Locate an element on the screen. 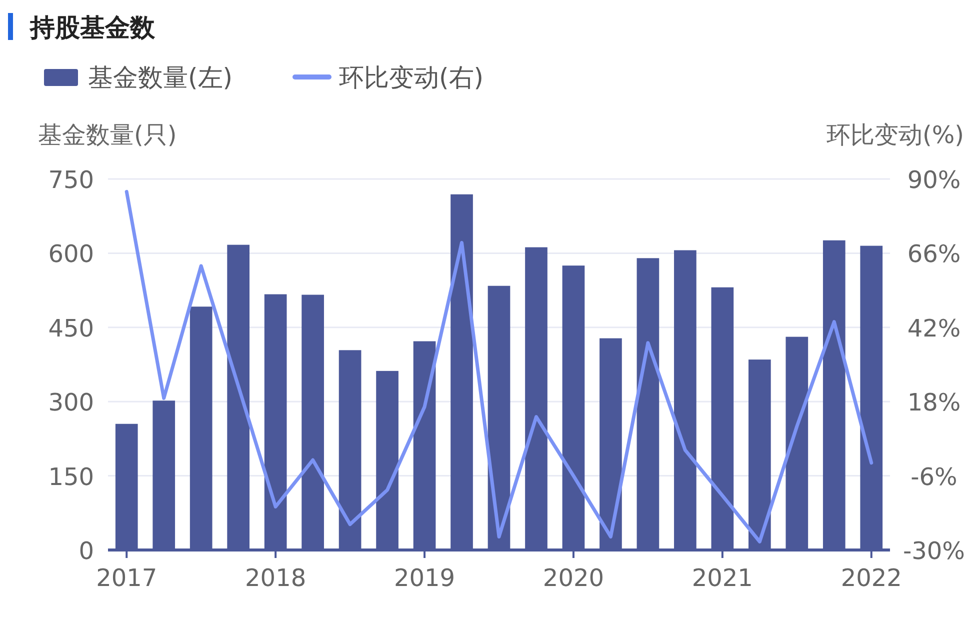 The image size is (978, 630). y2-tick-label: -30% is located at coordinates (934, 551).